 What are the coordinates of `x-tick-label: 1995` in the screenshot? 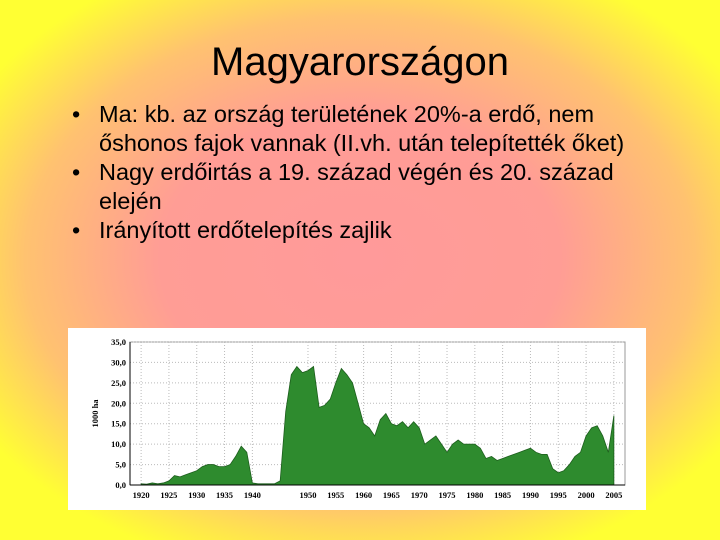 It's located at (558, 495).